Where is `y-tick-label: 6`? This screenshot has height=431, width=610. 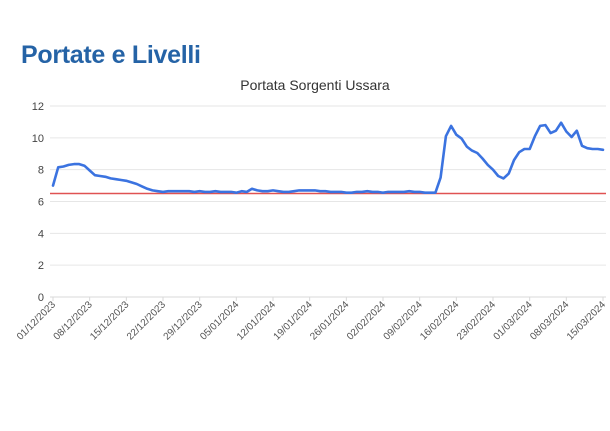 y-tick-label: 6 is located at coordinates (41, 203).